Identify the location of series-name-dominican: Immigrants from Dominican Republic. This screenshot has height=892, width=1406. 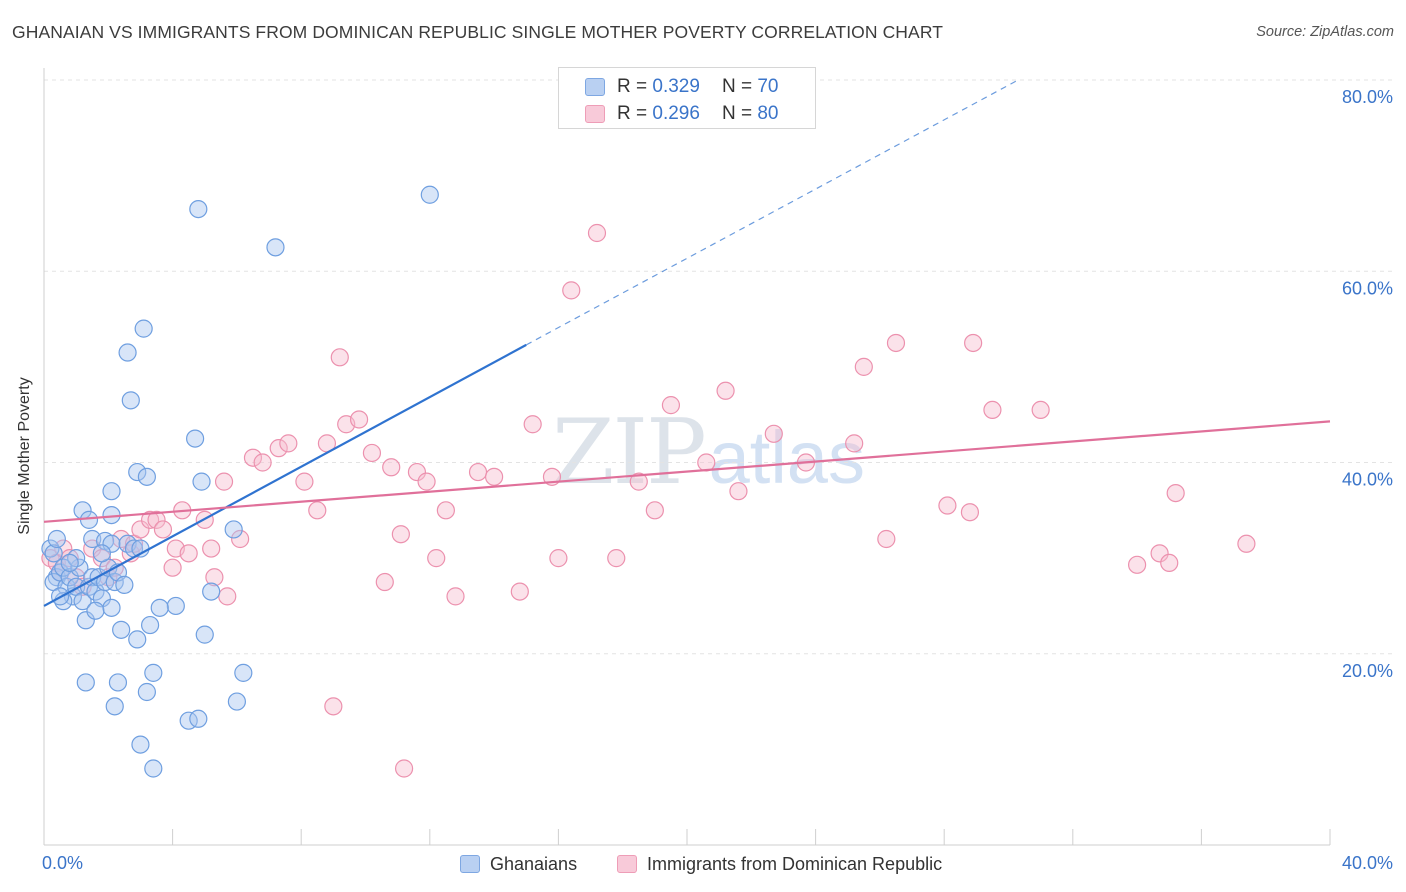
(795, 863).